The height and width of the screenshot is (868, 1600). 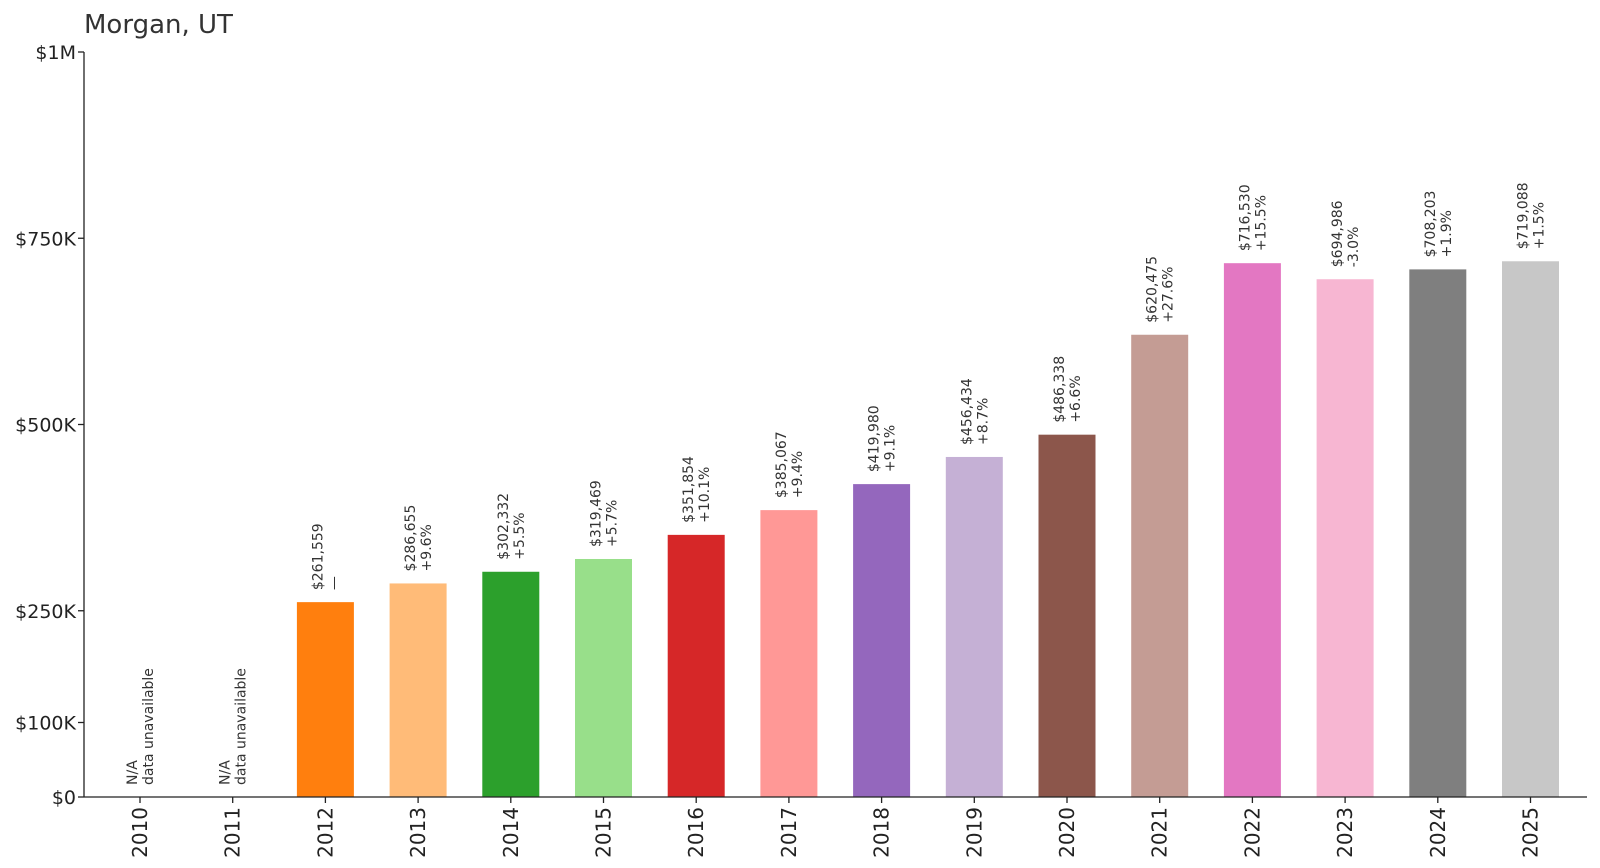 What do you see at coordinates (45, 239) in the screenshot?
I see `y-tick-label: $750K` at bounding box center [45, 239].